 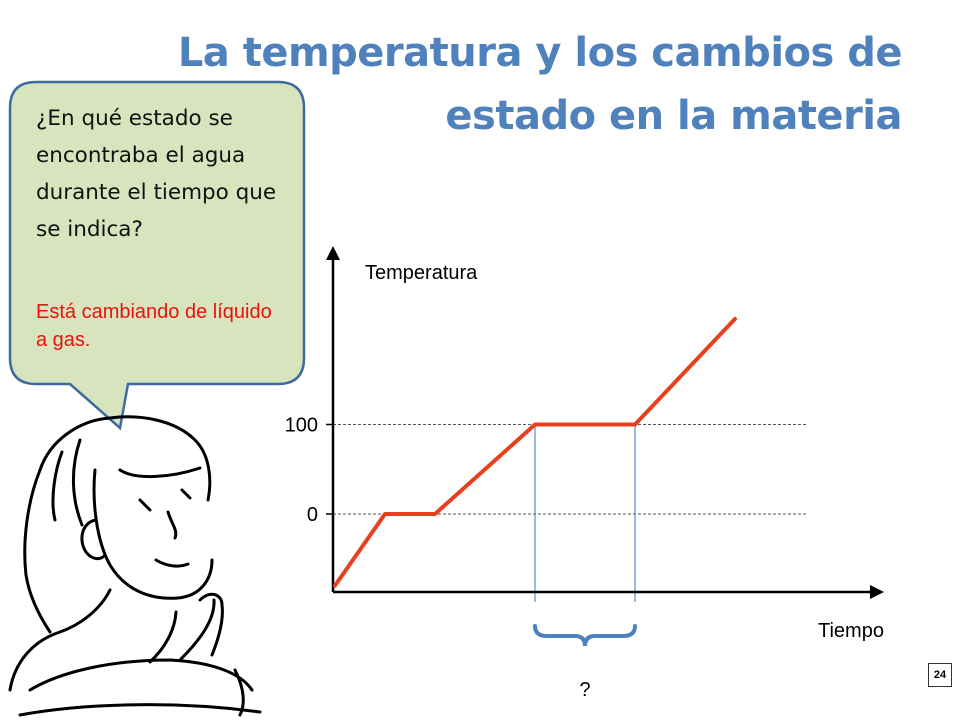 What do you see at coordinates (940, 675) in the screenshot?
I see `slide-number: 24` at bounding box center [940, 675].